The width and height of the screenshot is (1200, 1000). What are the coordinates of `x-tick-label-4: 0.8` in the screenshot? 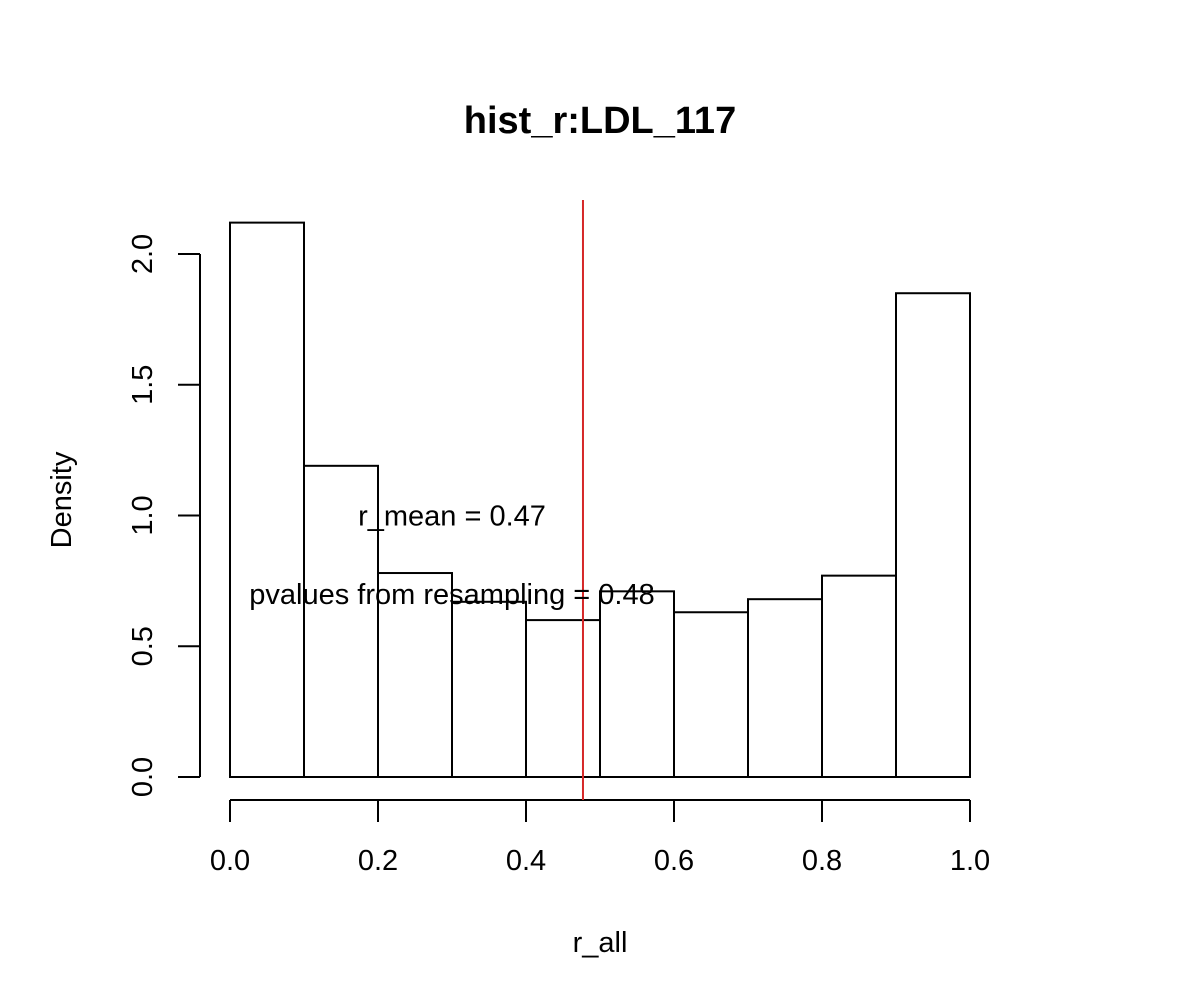 It's located at (822, 861).